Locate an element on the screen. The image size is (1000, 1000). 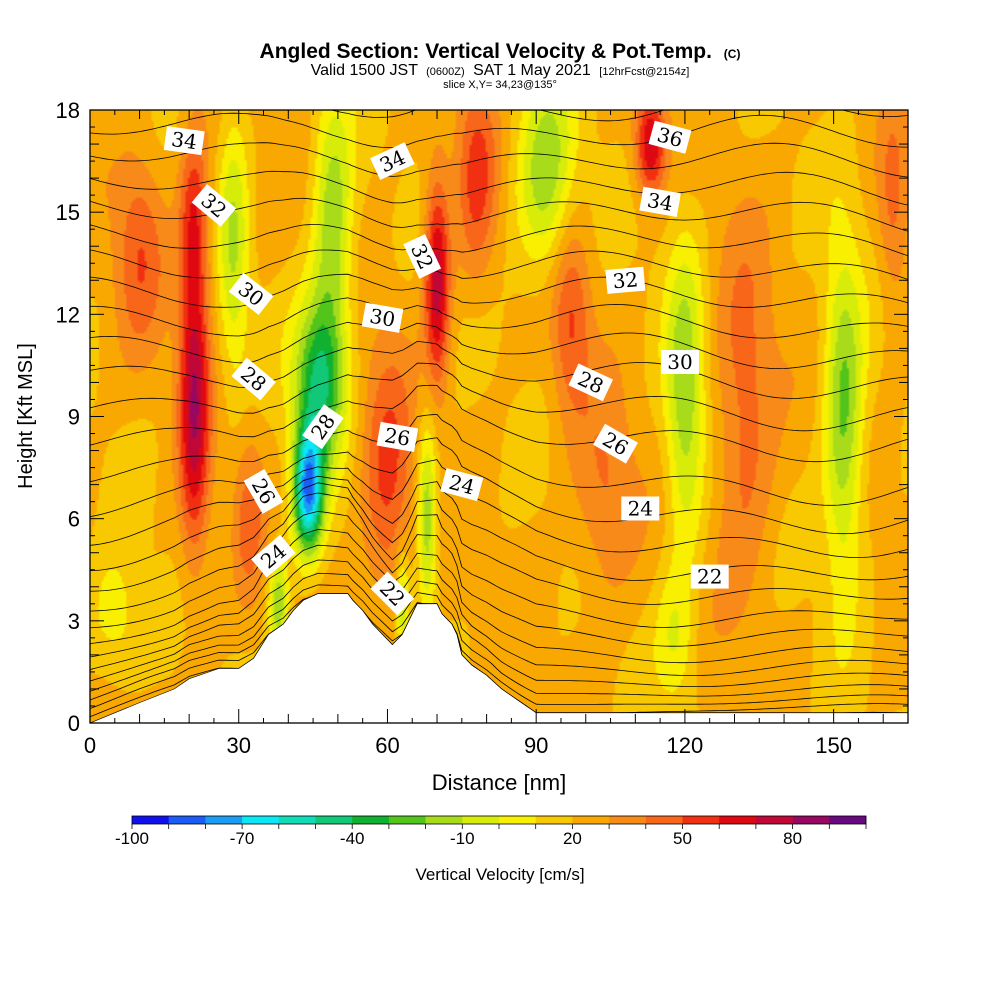
y-tick-label: 6 is located at coordinates (74, 519).